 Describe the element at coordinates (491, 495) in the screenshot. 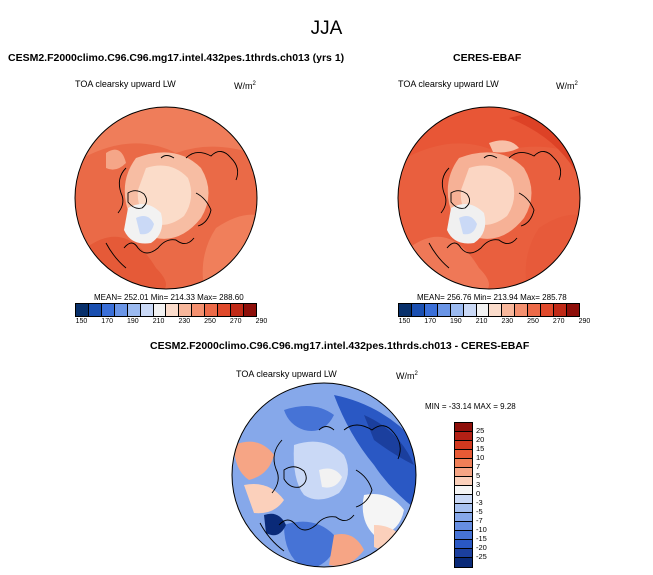

I see `panel-3-colorbar-ticks: 25 20 15 10 7 5 3 0 -3 -5 -7 -10 -15 -20 -25` at that location.